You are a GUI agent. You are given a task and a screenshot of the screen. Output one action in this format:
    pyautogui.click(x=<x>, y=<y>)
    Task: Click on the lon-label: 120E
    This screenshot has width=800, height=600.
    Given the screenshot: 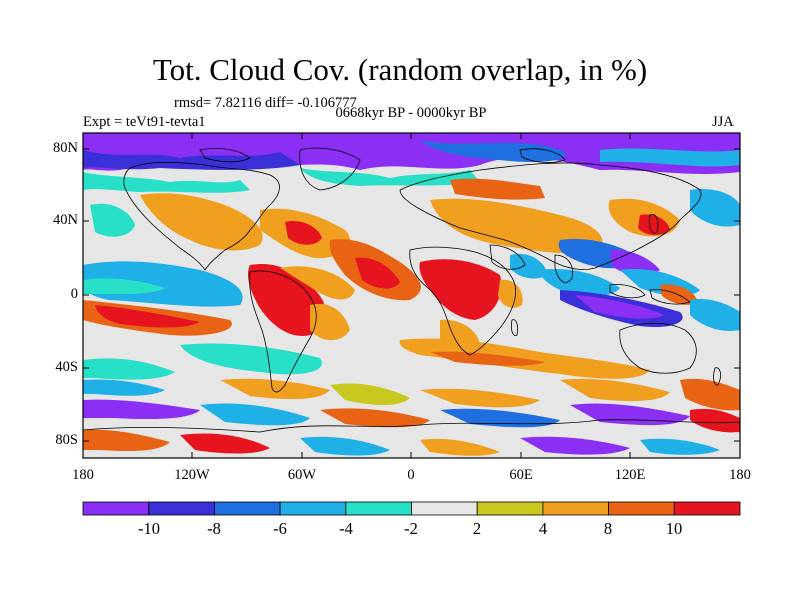 What is the action you would take?
    pyautogui.click(x=630, y=475)
    